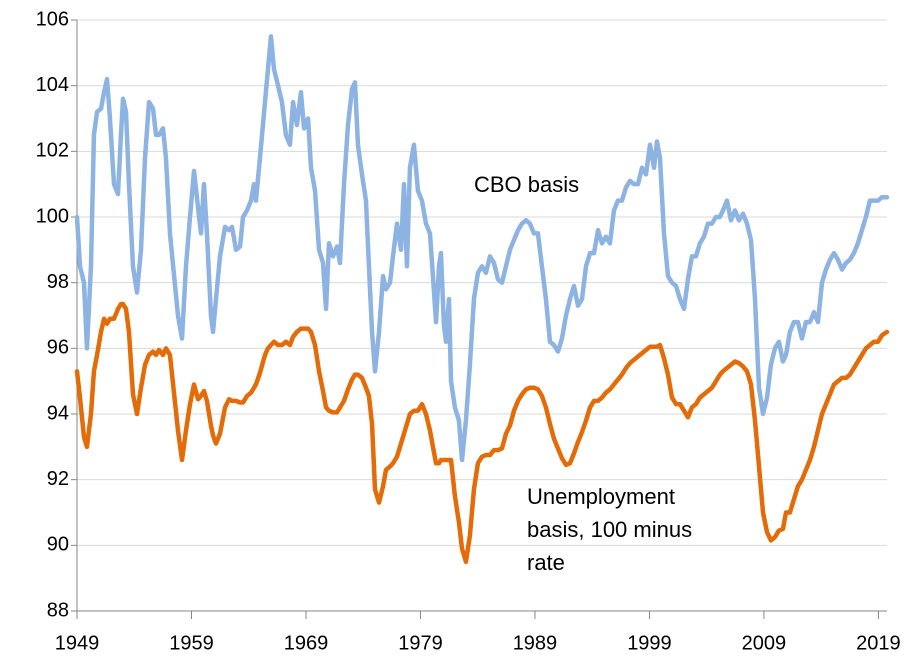 The height and width of the screenshot is (661, 906). Describe the element at coordinates (52, 151) in the screenshot. I see `y-tick-label: 102` at that location.